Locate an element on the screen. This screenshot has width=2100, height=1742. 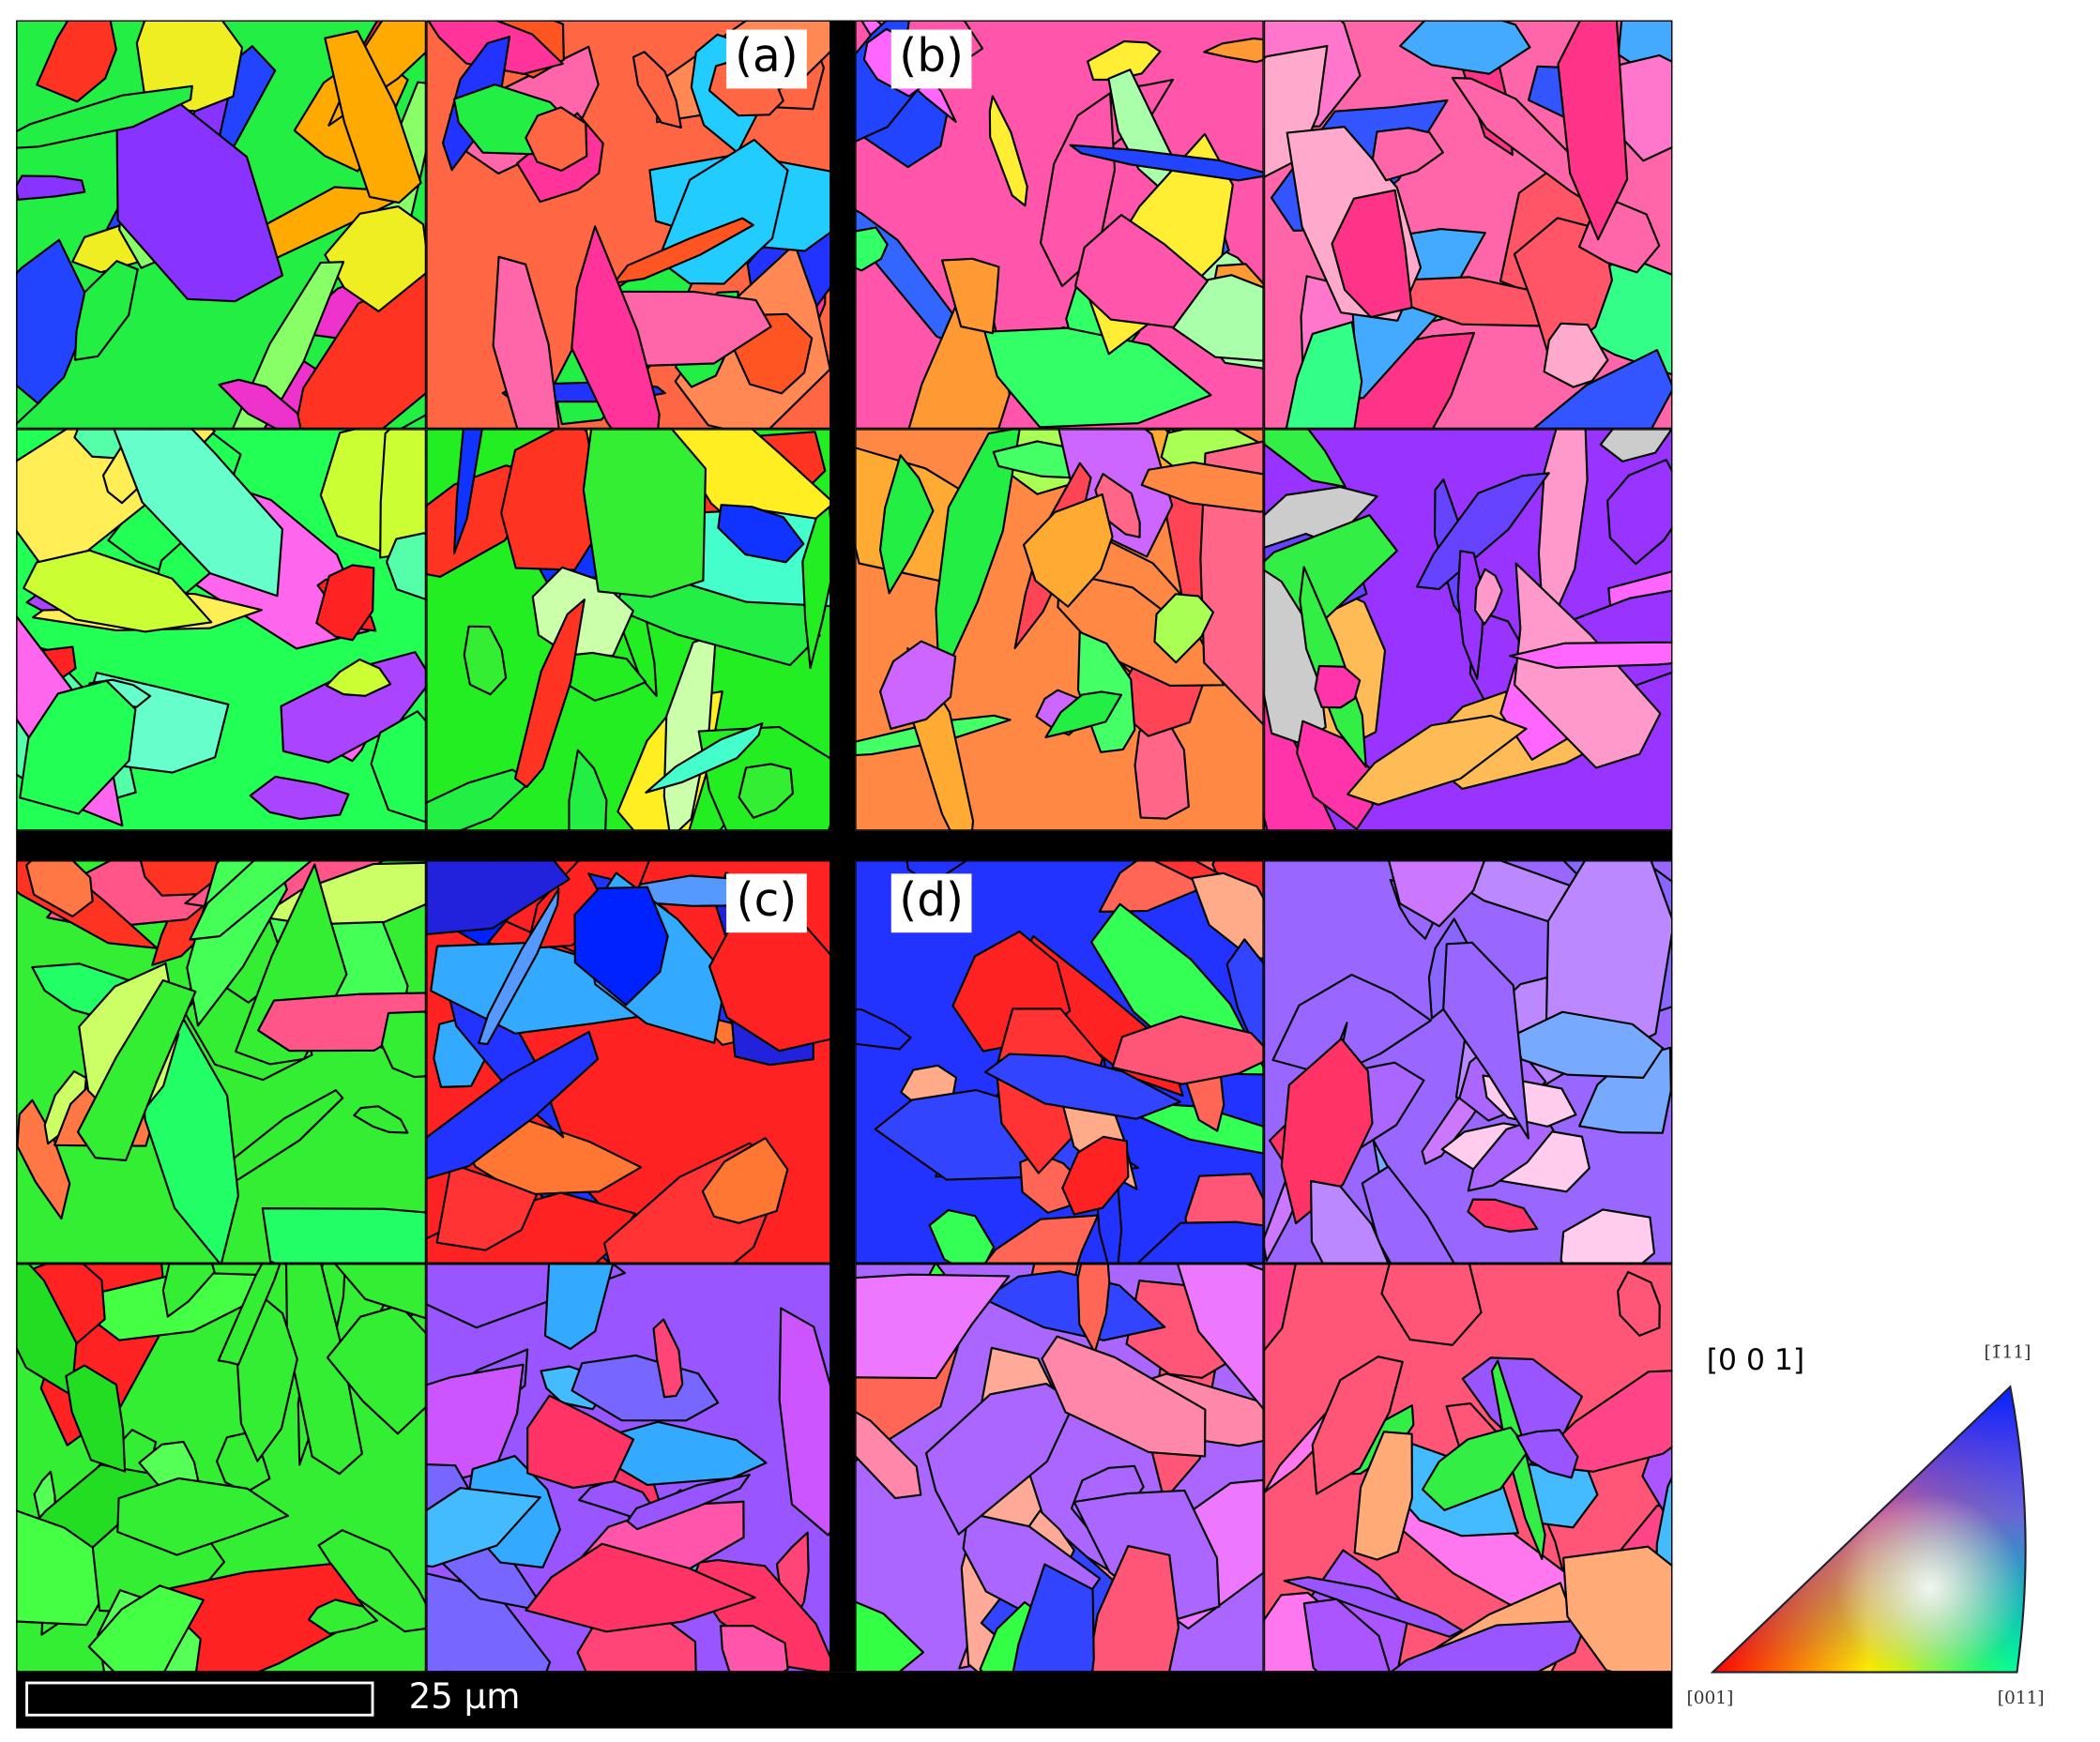
legend-title: [0 0 1] is located at coordinates (1755, 1360).